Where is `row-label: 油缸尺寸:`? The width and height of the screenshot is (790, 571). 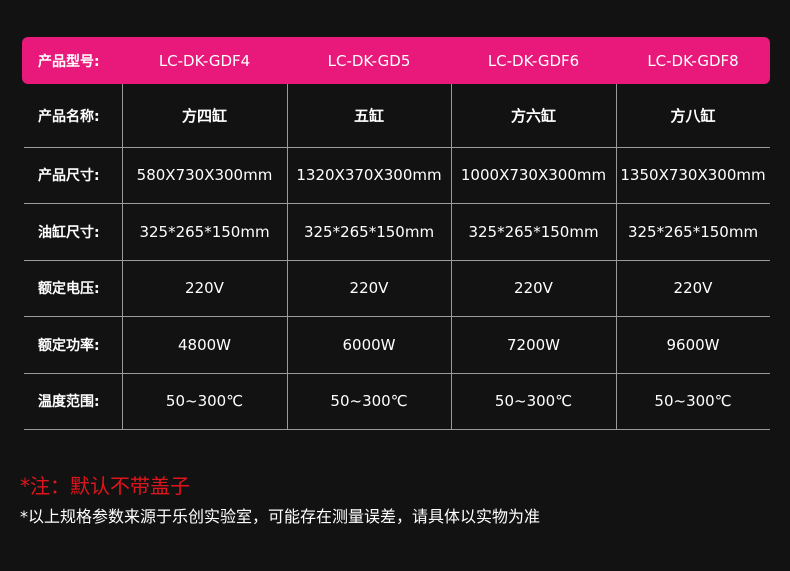
row-label: 油缸尺寸: is located at coordinates (69, 232).